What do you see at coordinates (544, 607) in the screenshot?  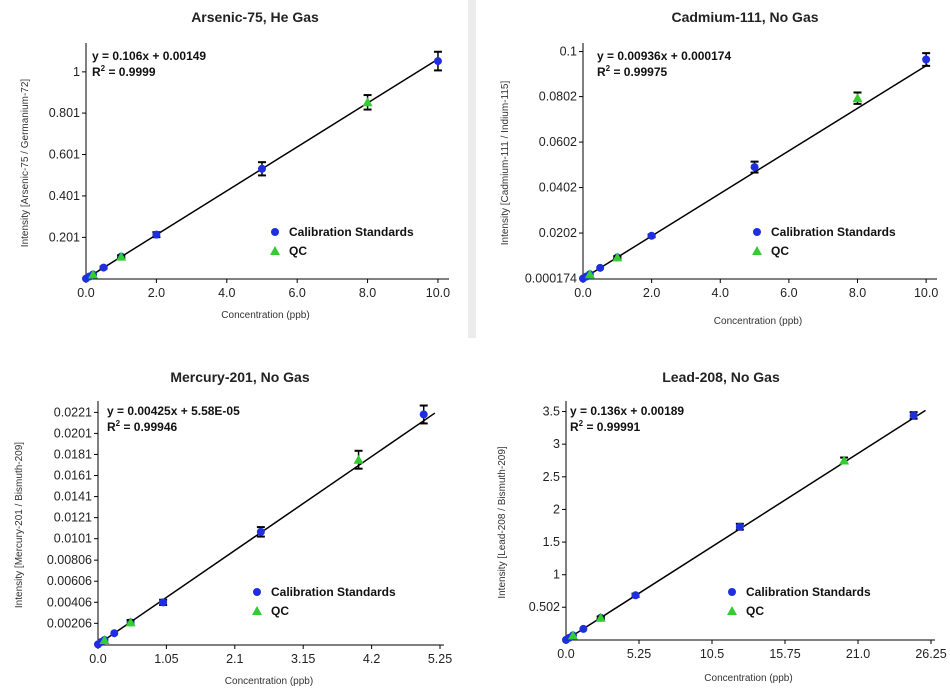 I see `y-tick-label: 0.502` at bounding box center [544, 607].